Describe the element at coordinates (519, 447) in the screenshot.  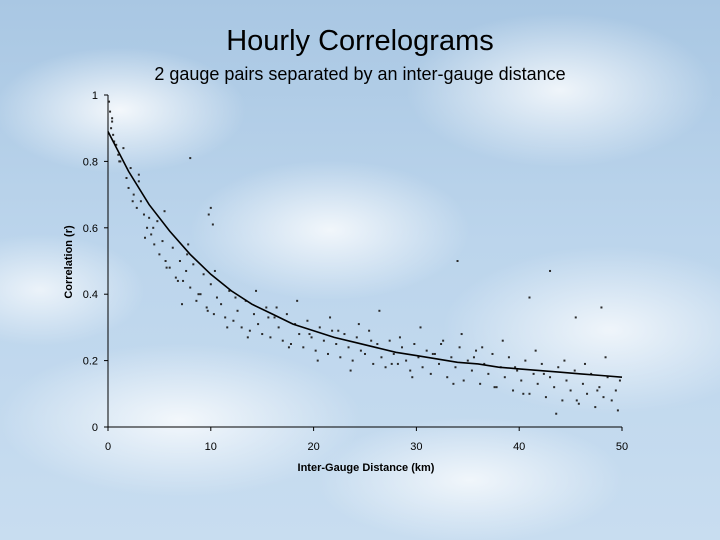
I see `x-tick-label: 40` at that location.